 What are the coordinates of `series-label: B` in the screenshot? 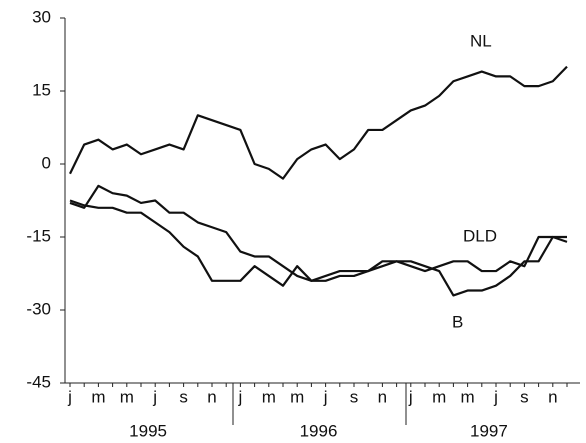 It's located at (457, 321).